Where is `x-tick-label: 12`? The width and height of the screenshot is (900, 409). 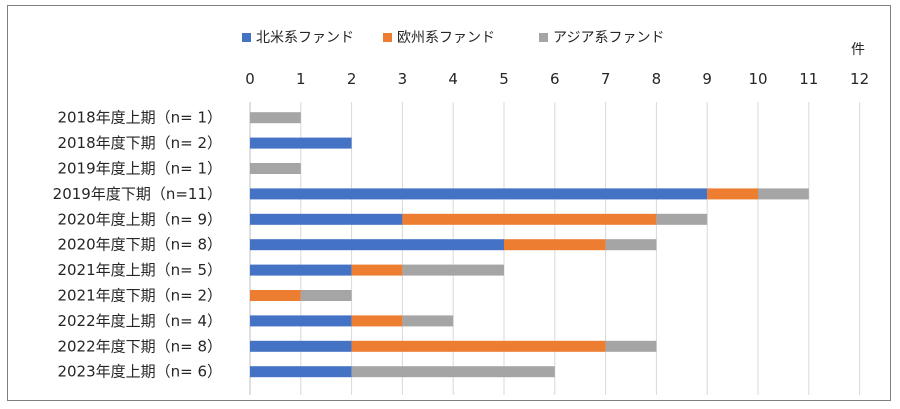
x-tick-label: 12 is located at coordinates (859, 79).